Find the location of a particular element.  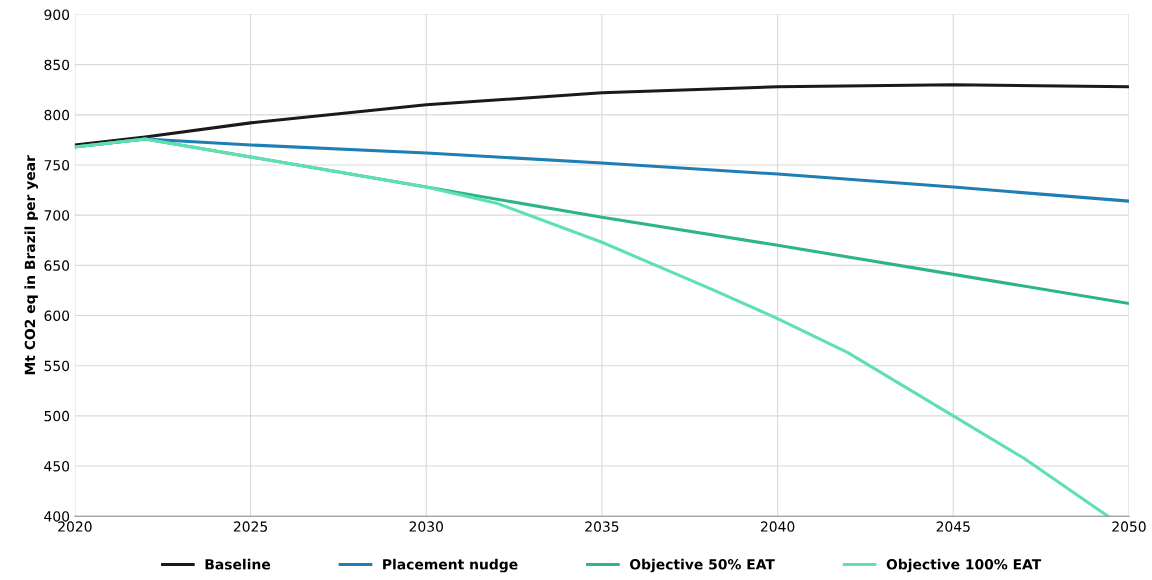

y-tick-label: 750 is located at coordinates (57, 165).